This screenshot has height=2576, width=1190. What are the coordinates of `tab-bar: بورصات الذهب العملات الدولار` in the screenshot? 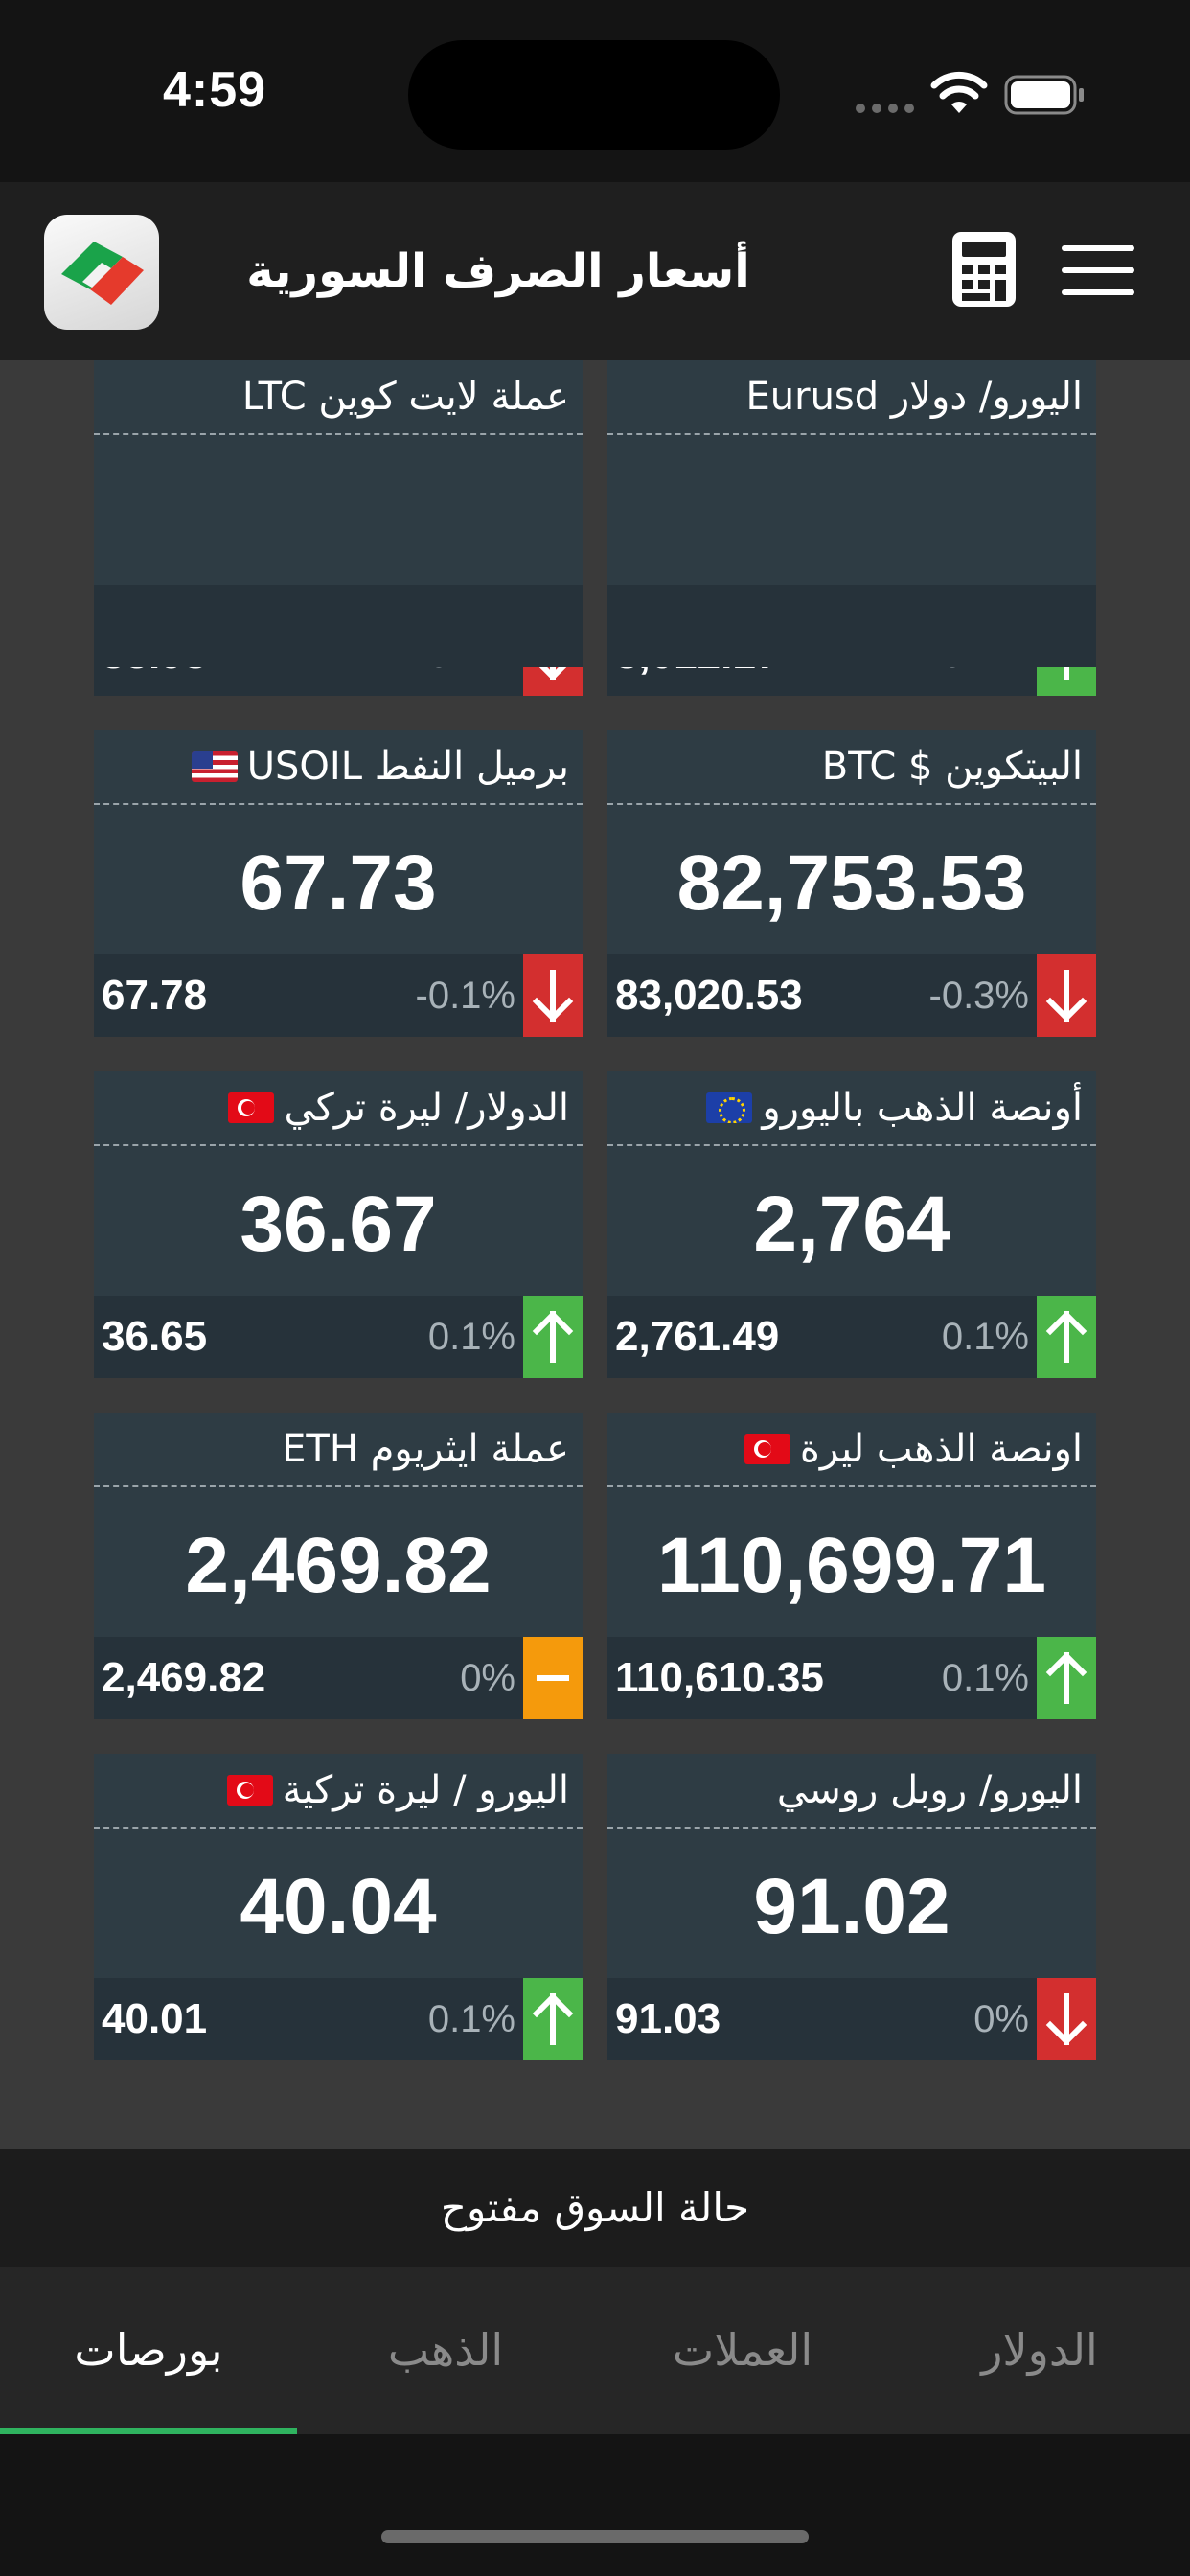 It's located at (595, 2350).